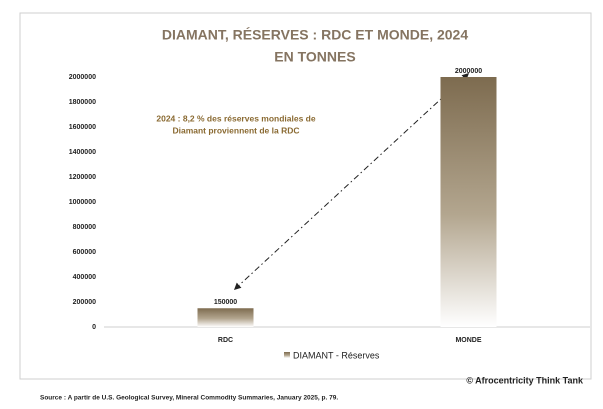  What do you see at coordinates (314, 57) in the screenshot?
I see `chart-title: EN TONNES` at bounding box center [314, 57].